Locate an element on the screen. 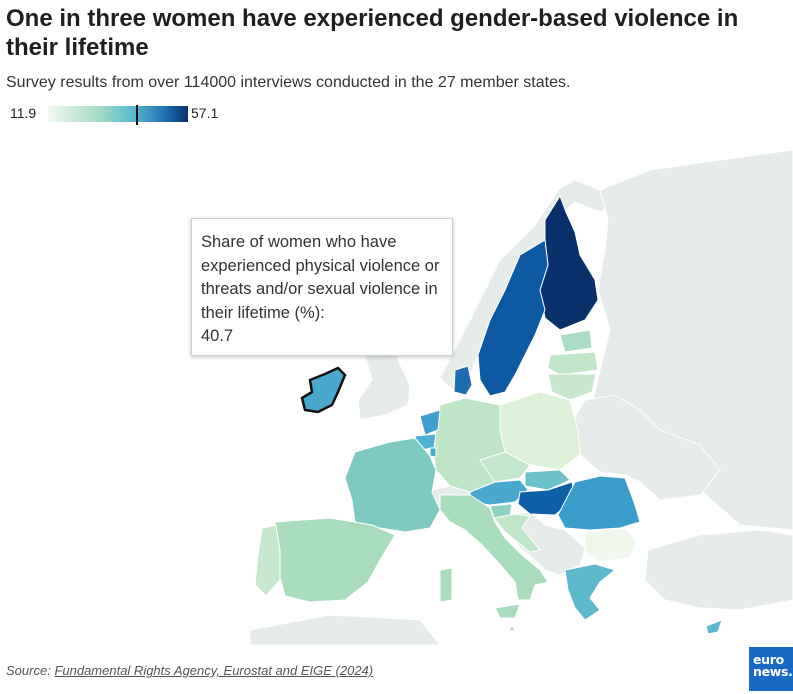 This screenshot has width=793, height=694. country-italy is located at coordinates (494, 547).